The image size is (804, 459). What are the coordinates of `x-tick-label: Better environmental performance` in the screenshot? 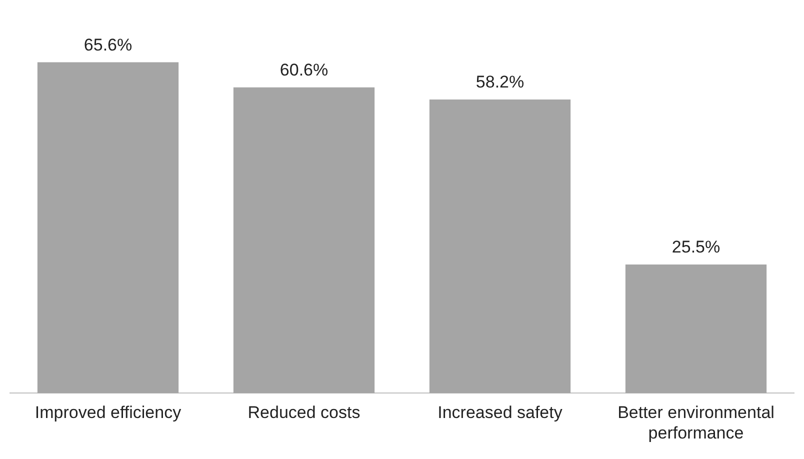 It's located at (696, 422).